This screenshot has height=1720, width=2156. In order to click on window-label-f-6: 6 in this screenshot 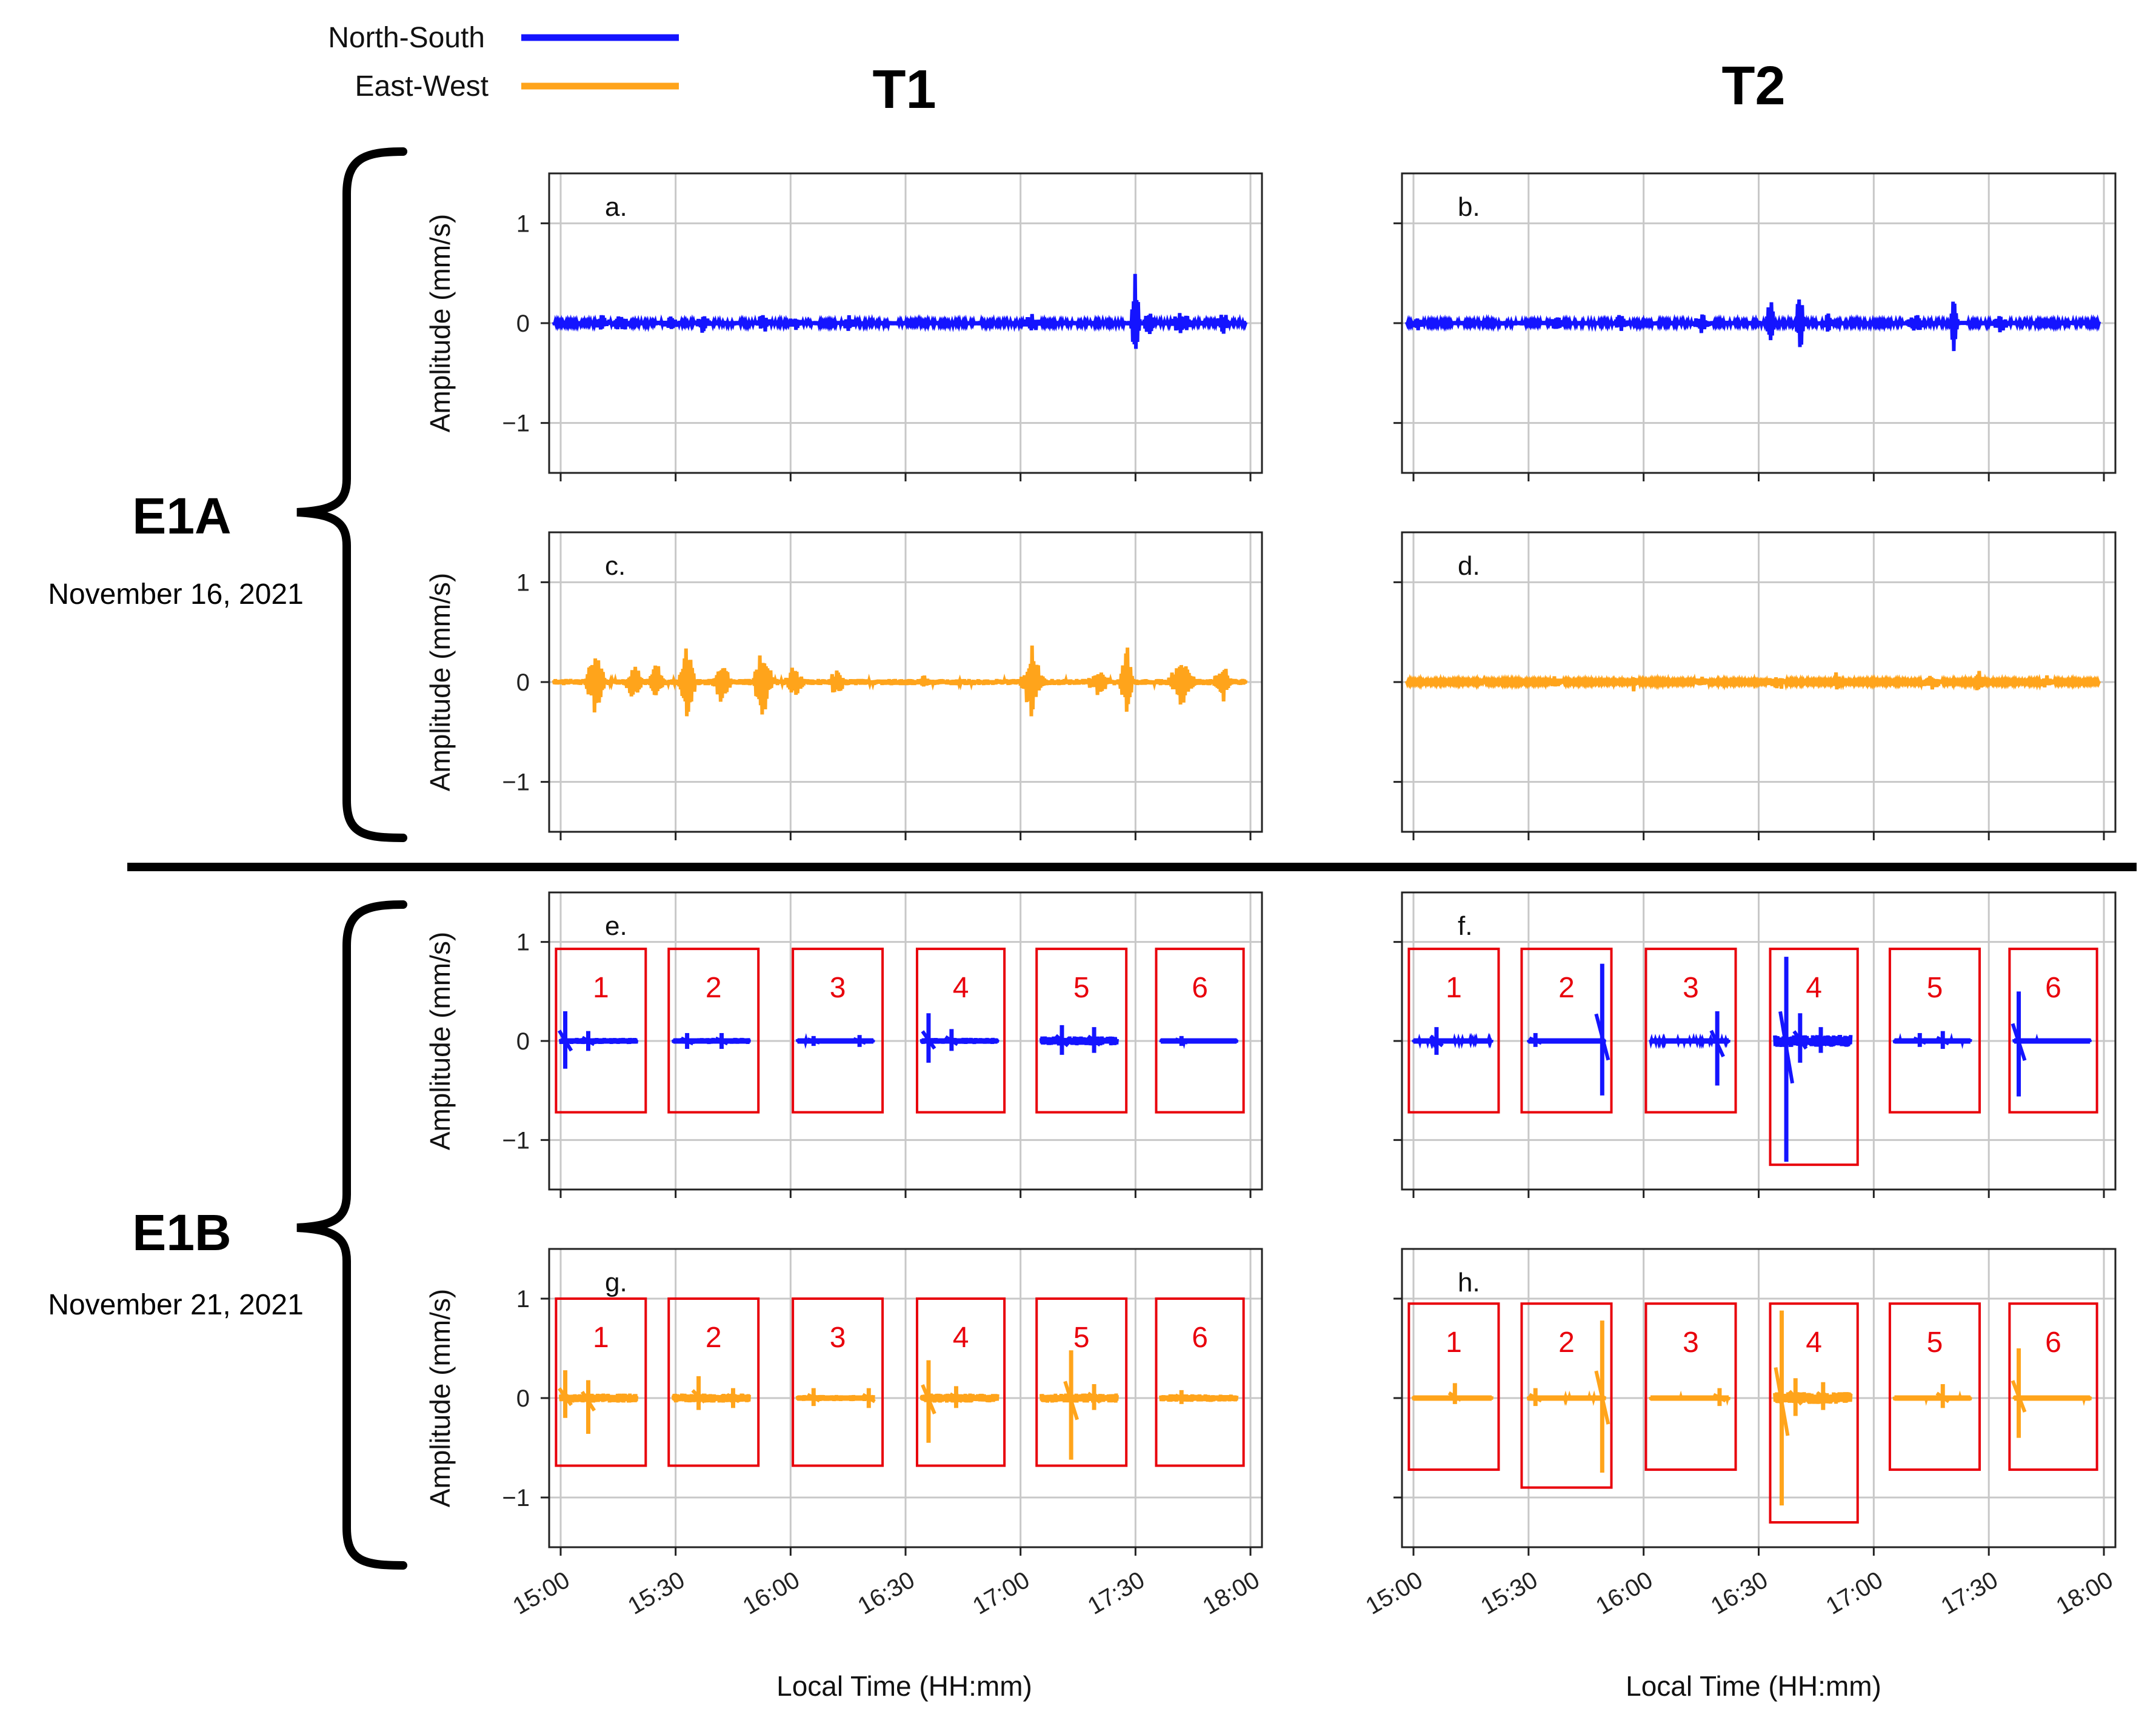, I will do `click(2053, 988)`.